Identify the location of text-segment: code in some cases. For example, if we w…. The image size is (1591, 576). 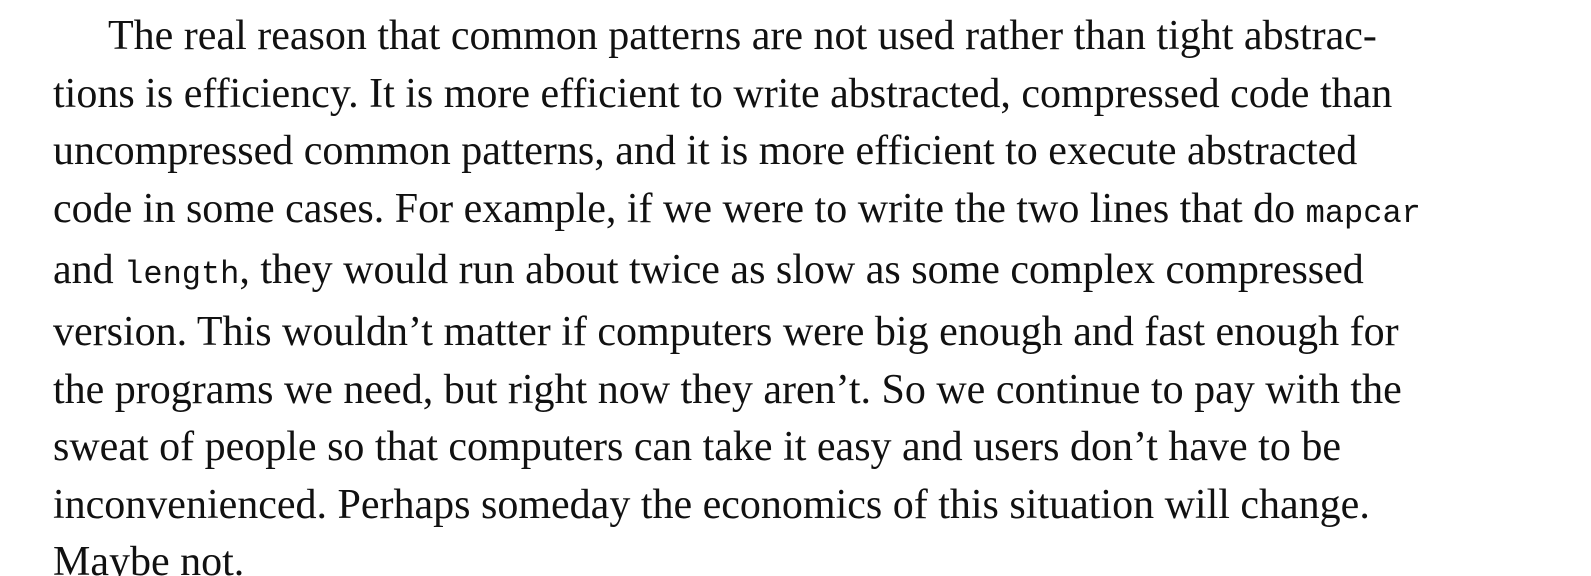
(679, 208).